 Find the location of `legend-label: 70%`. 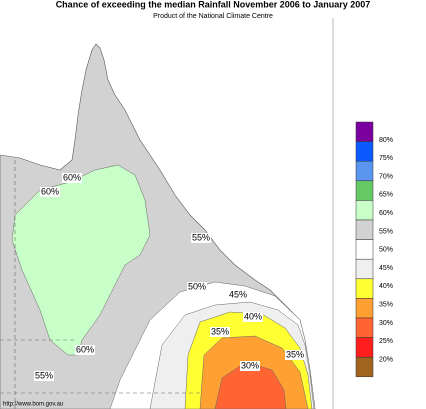

legend-label: 70% is located at coordinates (386, 176).